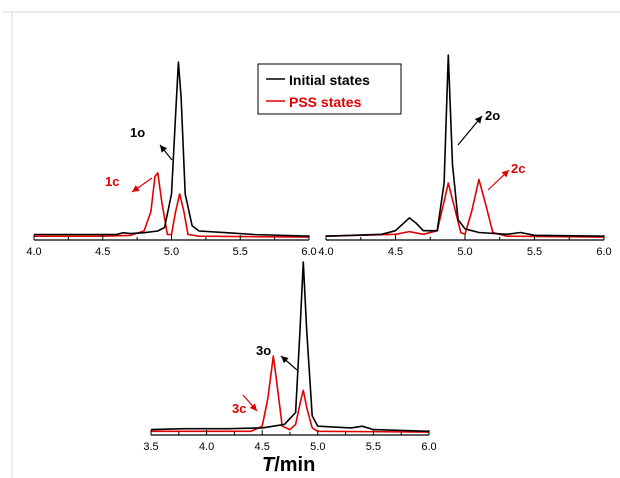  I want to click on annotation-label-1o: 1o, so click(137, 132).